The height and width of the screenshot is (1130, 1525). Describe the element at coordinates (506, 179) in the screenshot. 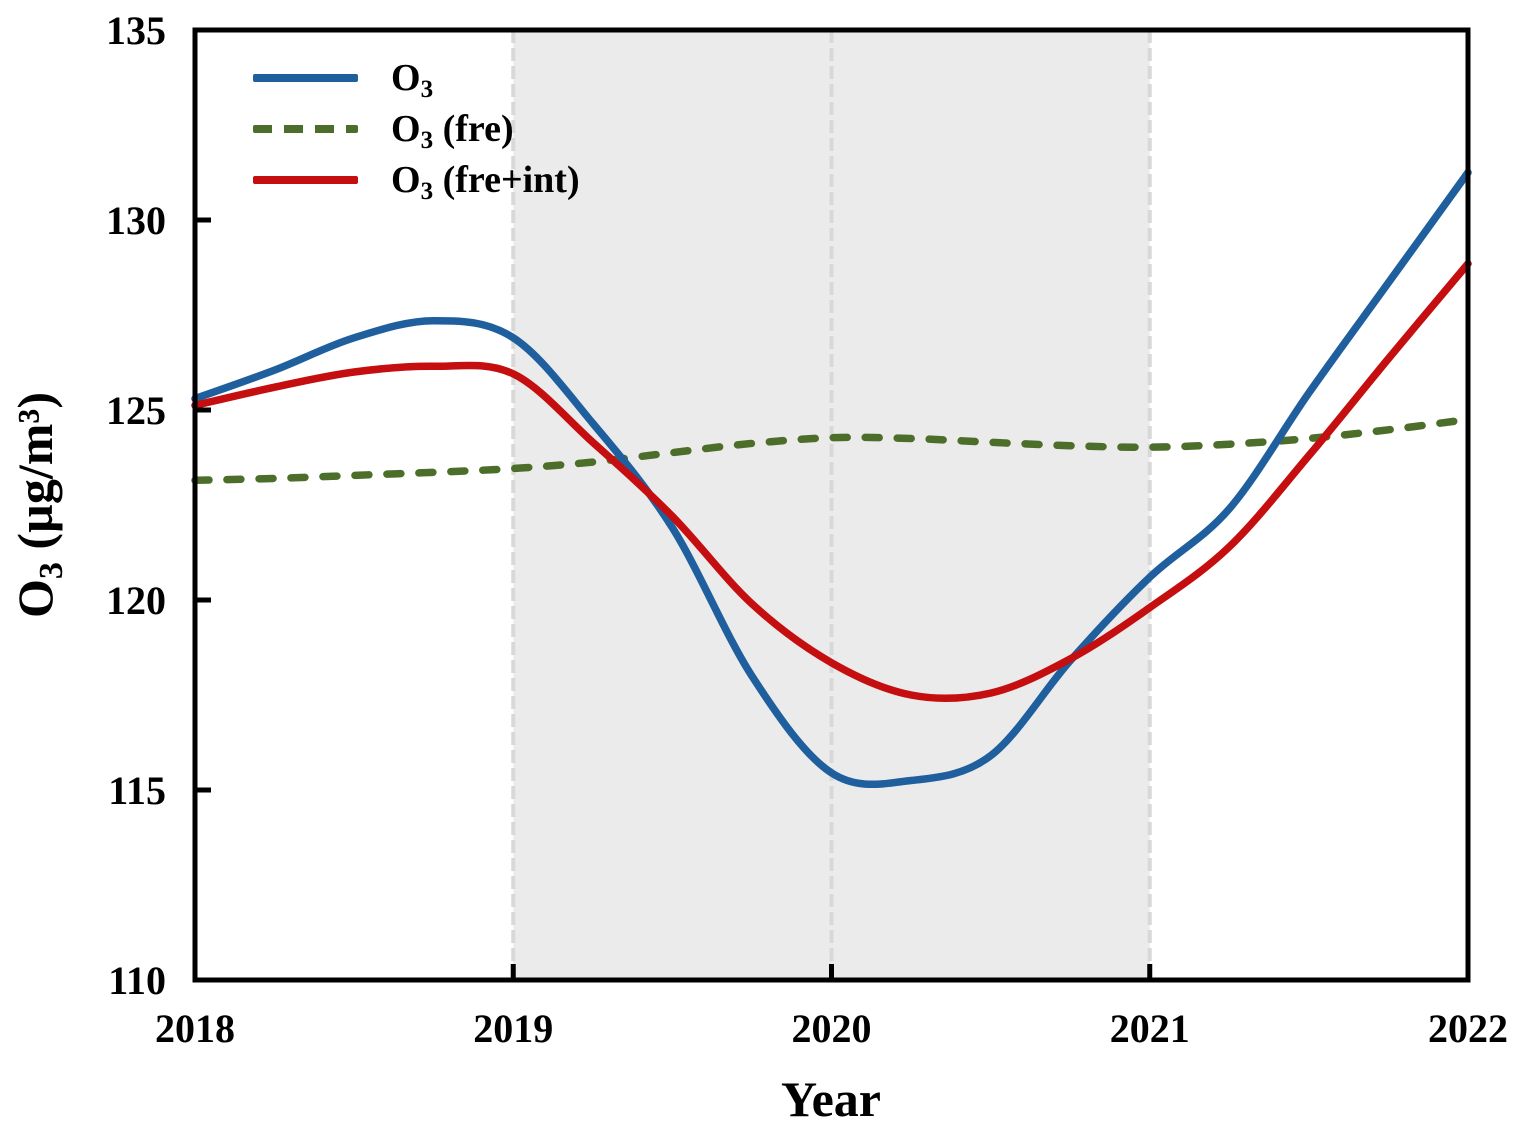

I see `legend-label-suffix: (fre+int)` at that location.